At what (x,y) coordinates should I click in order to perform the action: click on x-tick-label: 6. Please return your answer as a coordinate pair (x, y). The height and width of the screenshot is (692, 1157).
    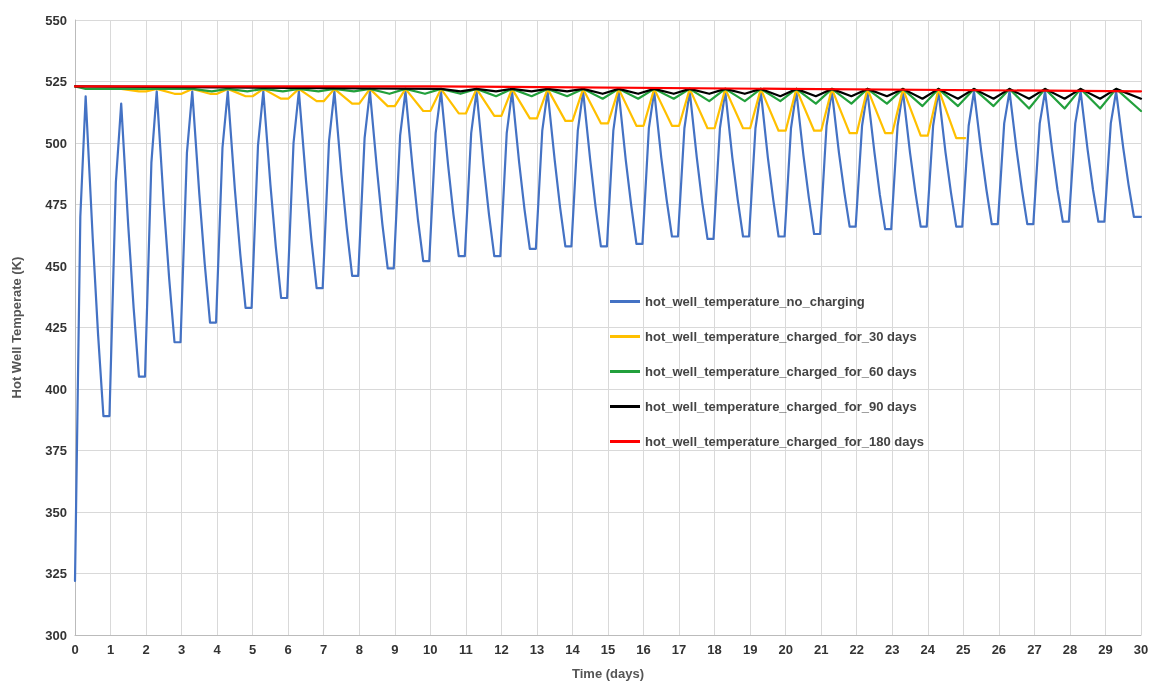
    Looking at the image, I should click on (288, 649).